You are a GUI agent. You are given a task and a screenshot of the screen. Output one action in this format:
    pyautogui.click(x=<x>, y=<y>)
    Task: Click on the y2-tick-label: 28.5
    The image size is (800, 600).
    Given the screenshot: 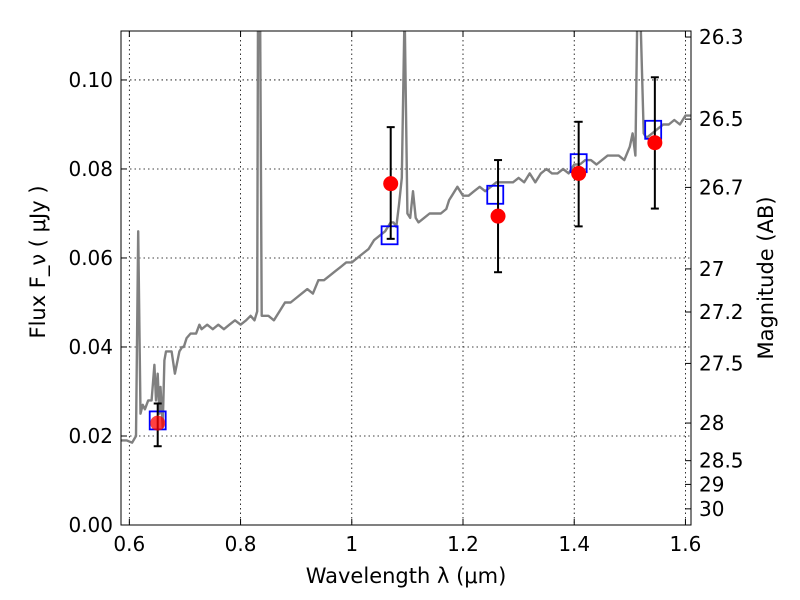 What is the action you would take?
    pyautogui.click(x=721, y=461)
    